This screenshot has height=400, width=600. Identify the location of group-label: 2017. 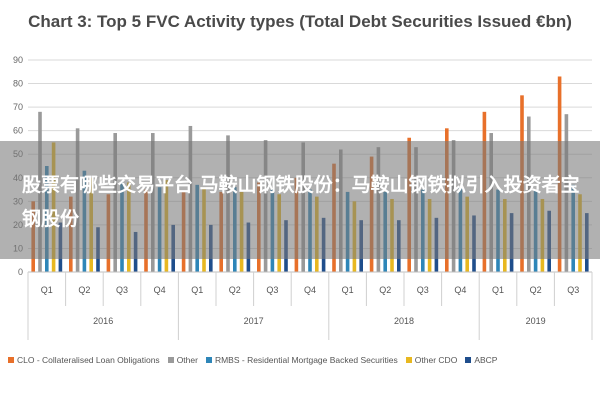
(254, 321).